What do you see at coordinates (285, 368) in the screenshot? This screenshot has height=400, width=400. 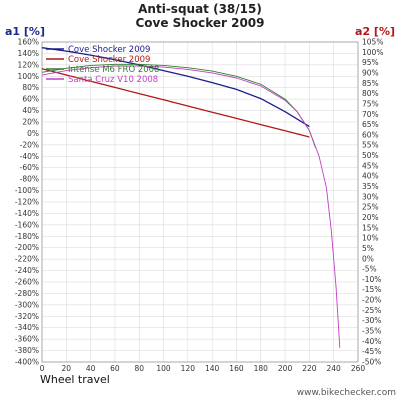 I see `x-tick-label: 200` at bounding box center [285, 368].